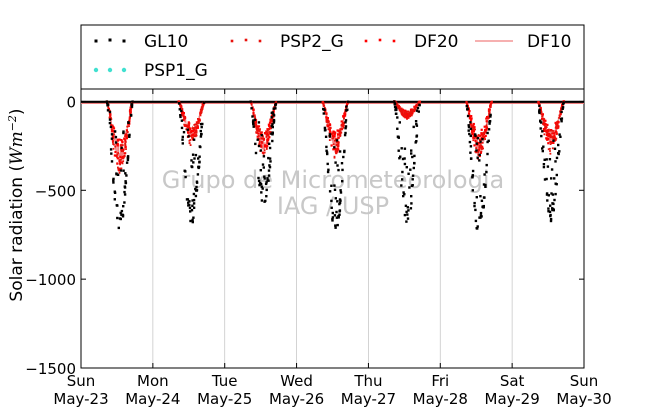  I want to click on x-tick-label-day: Thu, so click(367, 381).